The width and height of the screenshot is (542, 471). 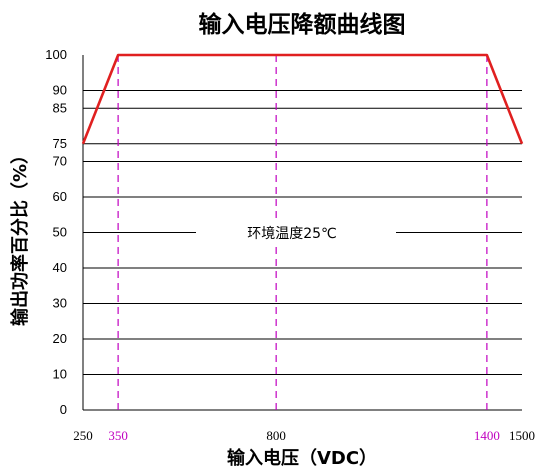 I want to click on x-tick-label-250: 250, so click(x=83, y=435).